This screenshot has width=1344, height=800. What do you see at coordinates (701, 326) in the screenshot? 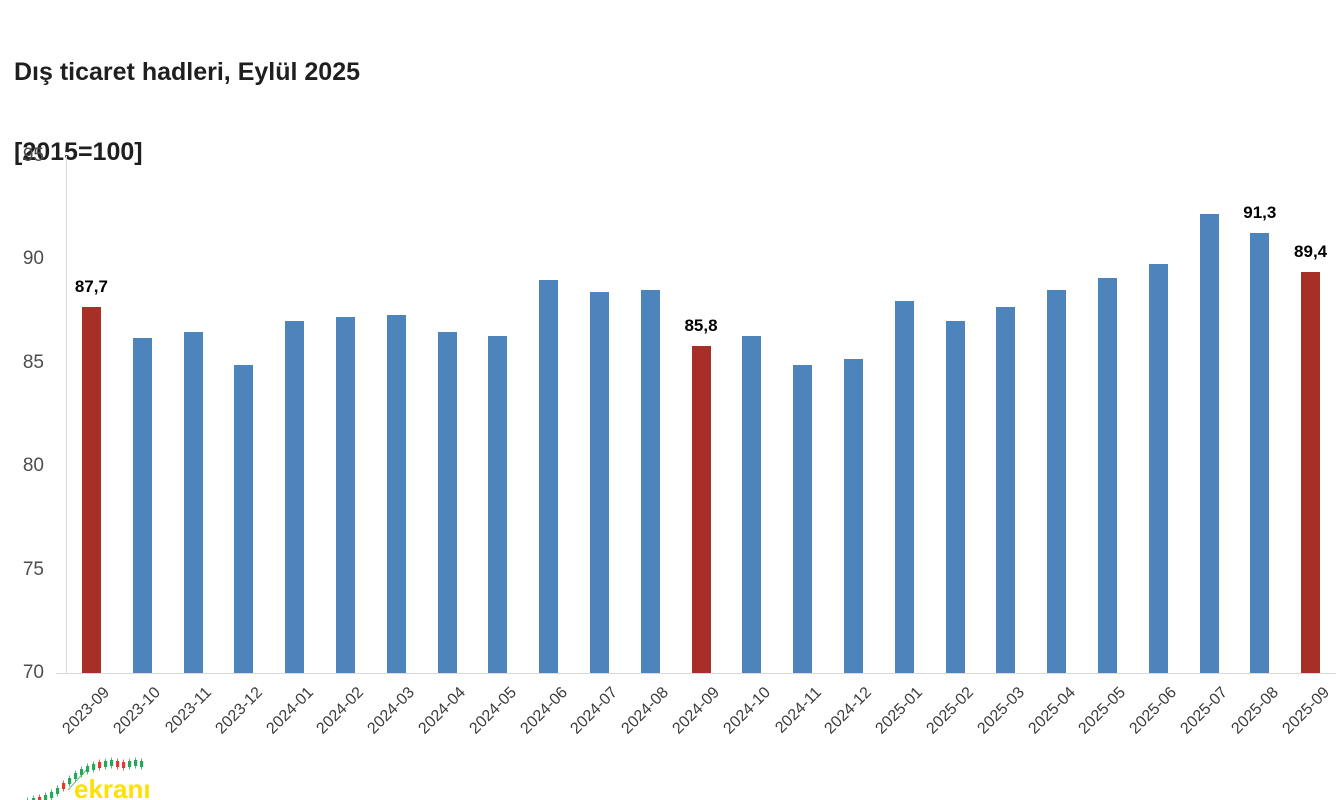
I see `bar-value-label: 85,8` at bounding box center [701, 326].